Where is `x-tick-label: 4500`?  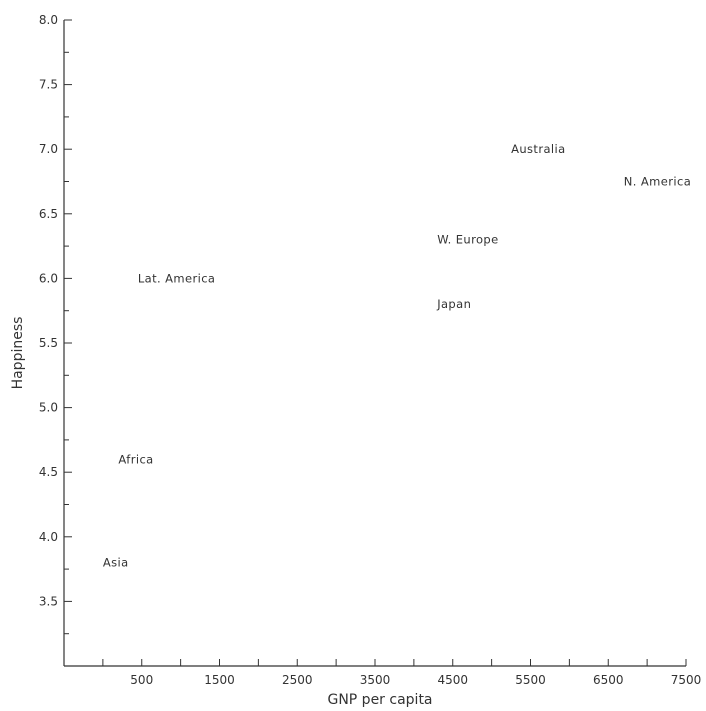 x-tick-label: 4500 is located at coordinates (452, 680).